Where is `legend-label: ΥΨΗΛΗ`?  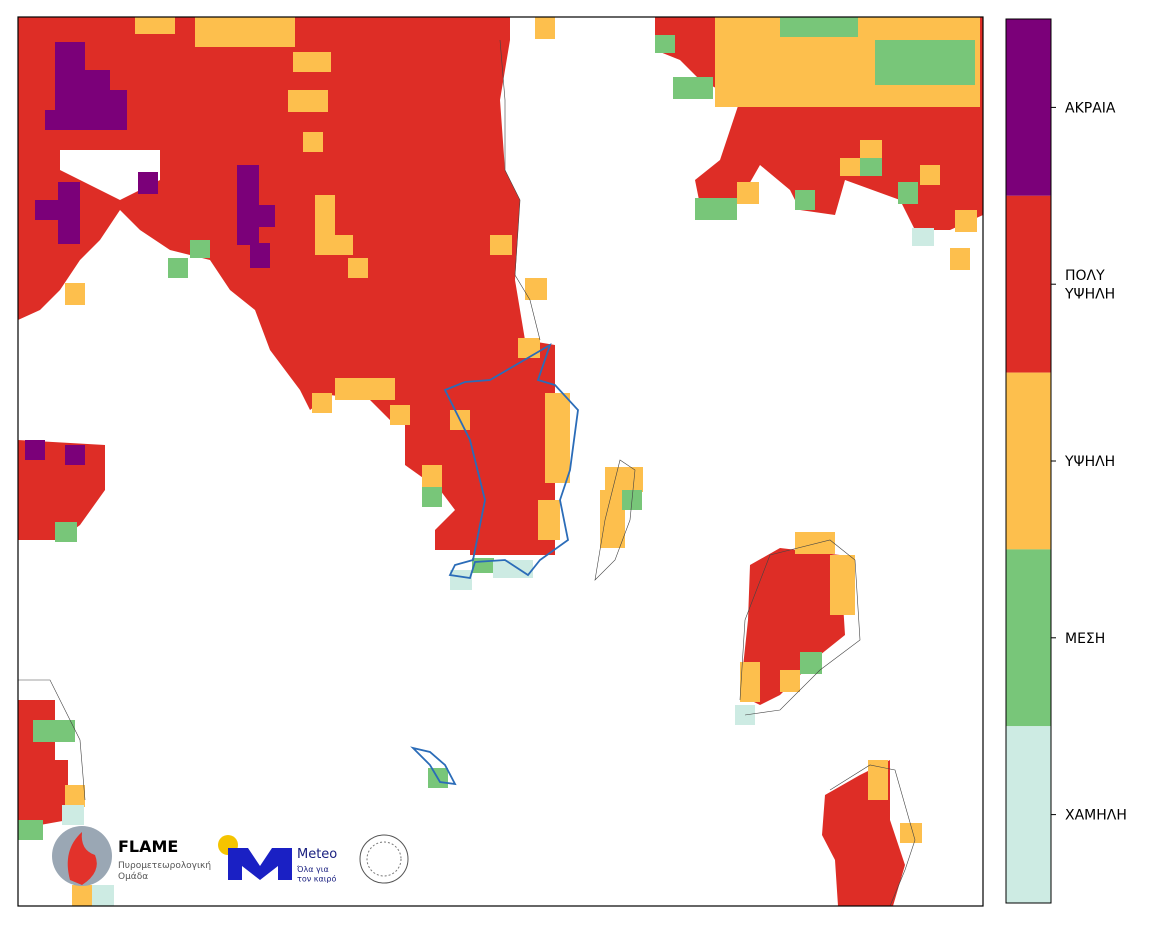 legend-label: ΥΨΗΛΗ is located at coordinates (1089, 462).